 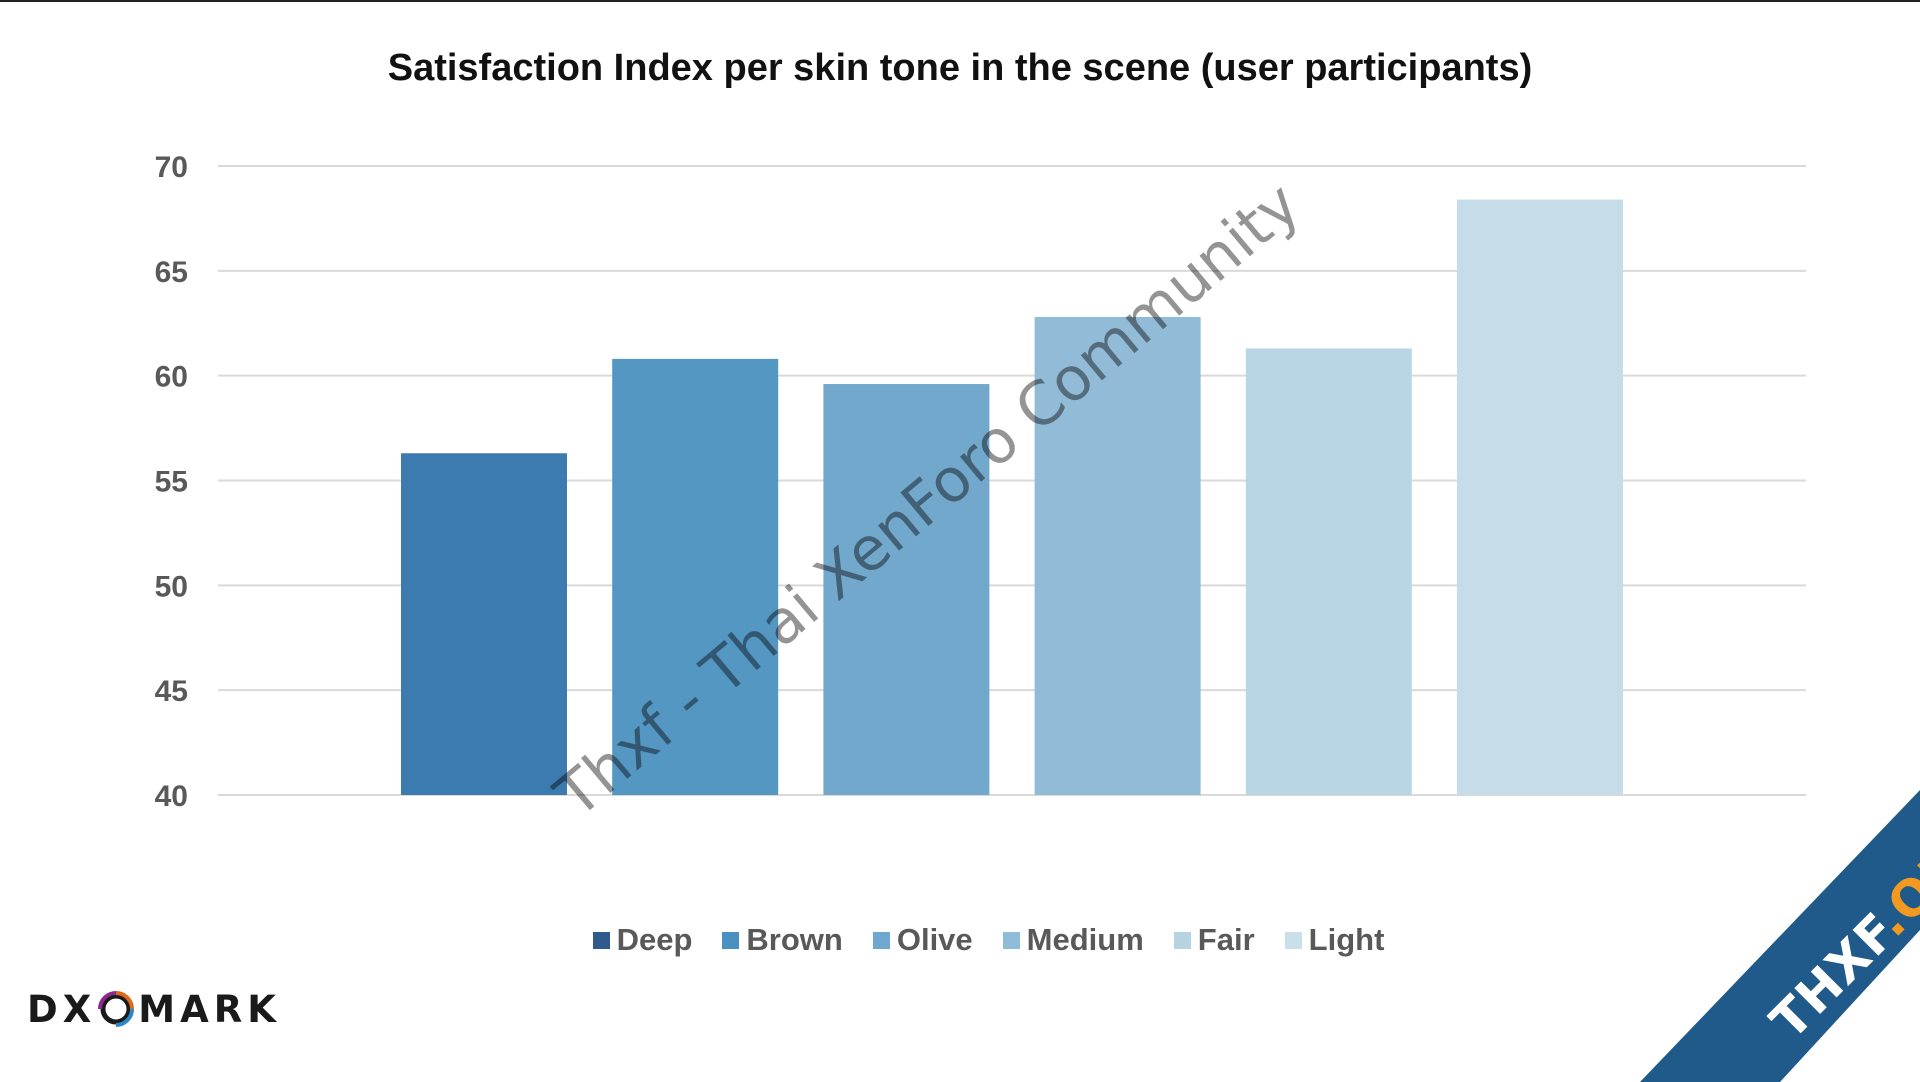 I want to click on dxomark-logo: DX MARK, so click(x=154, y=1009).